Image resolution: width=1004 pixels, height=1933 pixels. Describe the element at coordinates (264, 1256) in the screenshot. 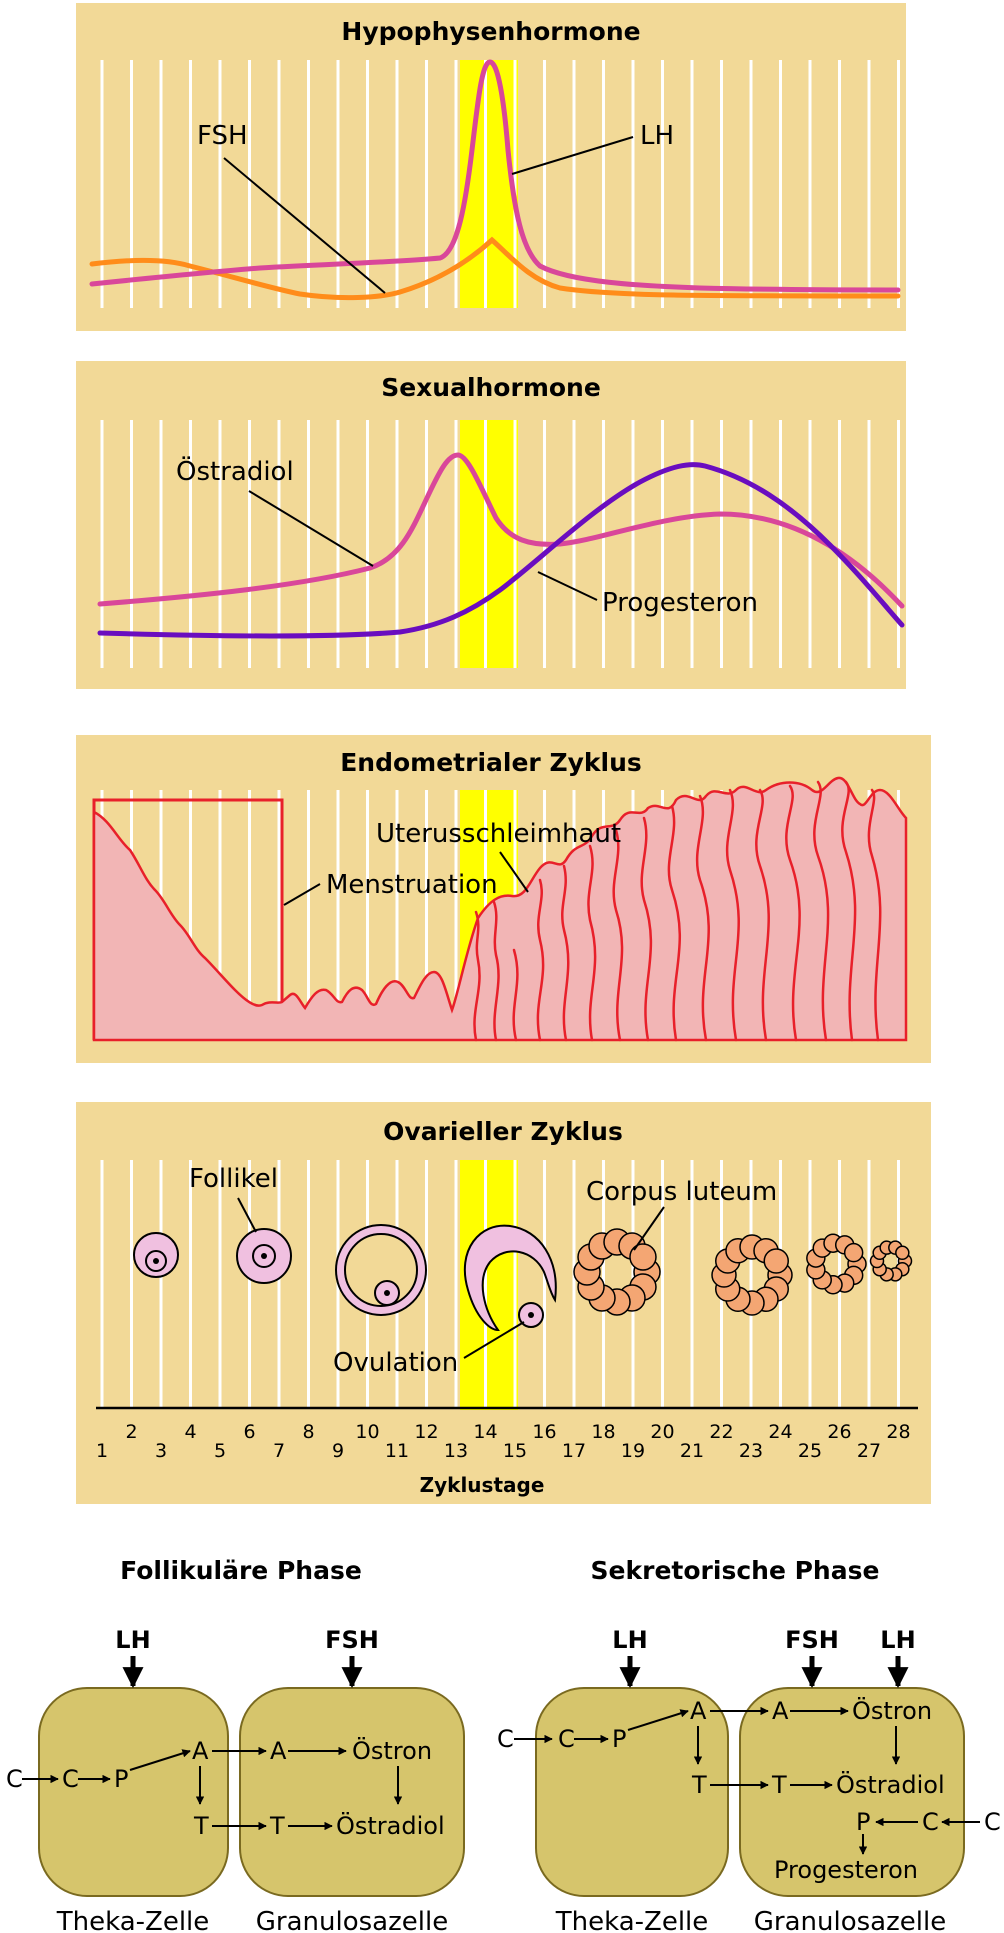

I see `follicle-secondary` at that location.